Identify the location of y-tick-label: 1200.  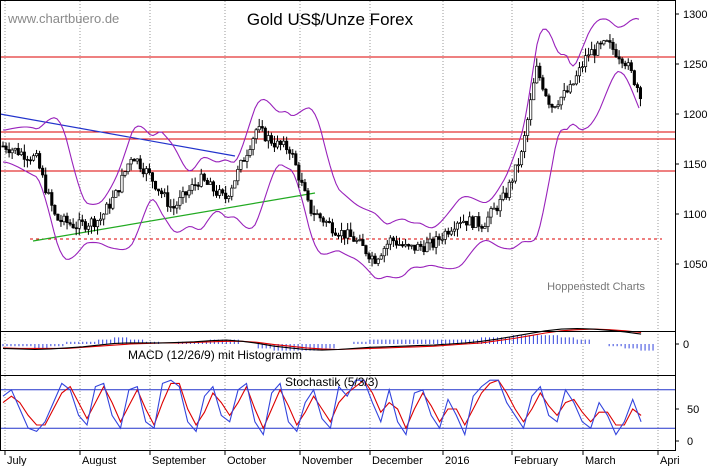
(695, 115).